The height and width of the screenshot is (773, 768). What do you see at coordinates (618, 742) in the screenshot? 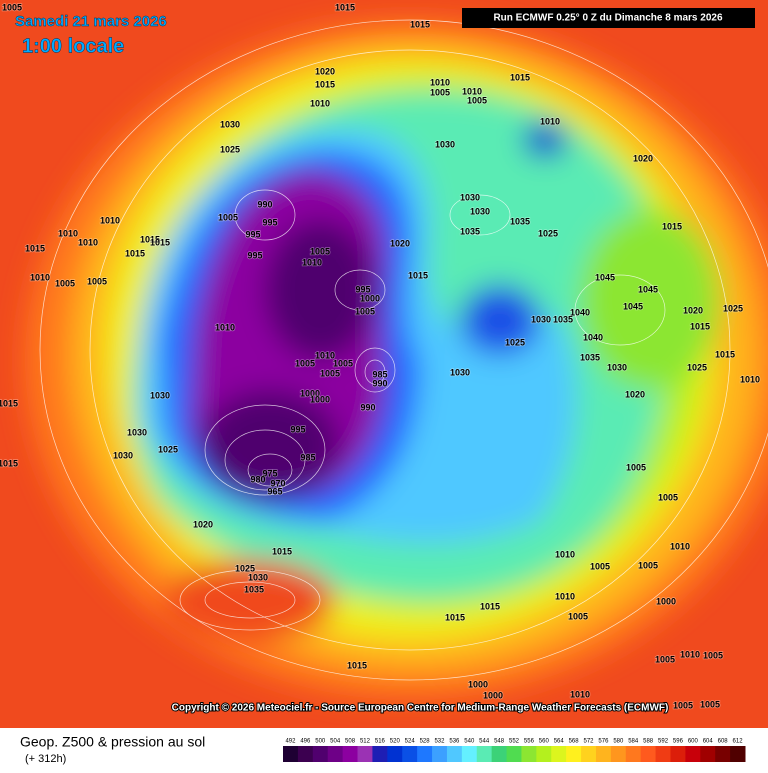
I see `scale-label: 580` at bounding box center [618, 742].